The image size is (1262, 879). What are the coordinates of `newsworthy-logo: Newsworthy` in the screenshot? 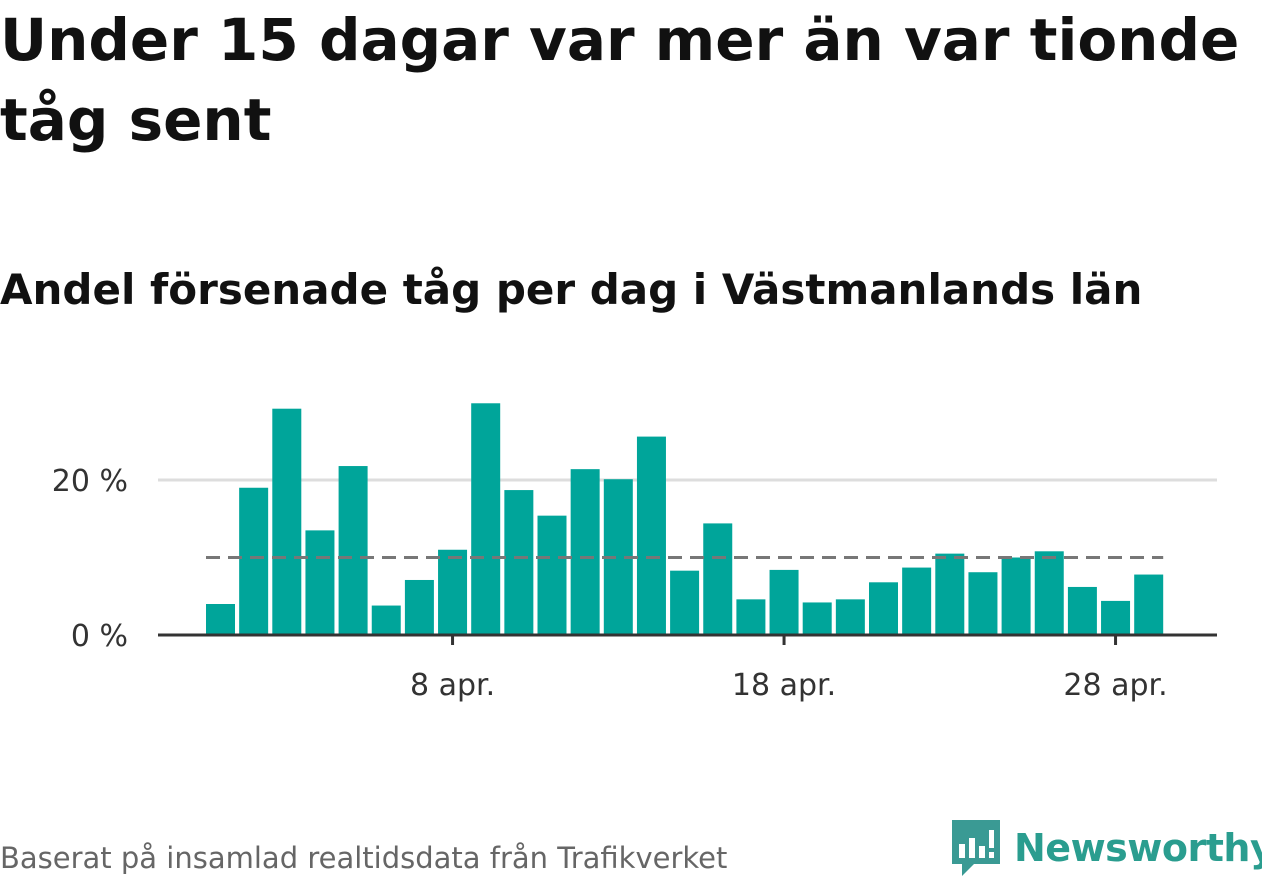 It's located at (1105, 848).